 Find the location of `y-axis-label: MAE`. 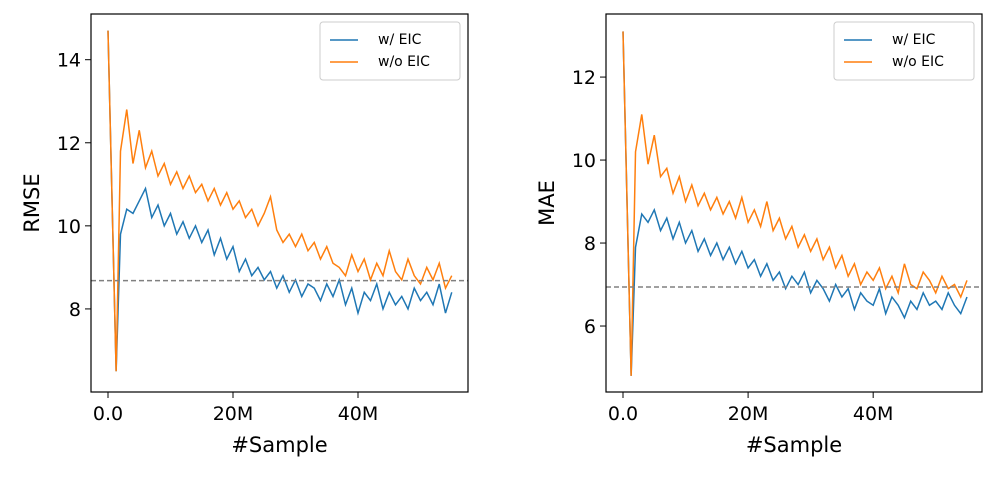

y-axis-label: MAE is located at coordinates (547, 203).